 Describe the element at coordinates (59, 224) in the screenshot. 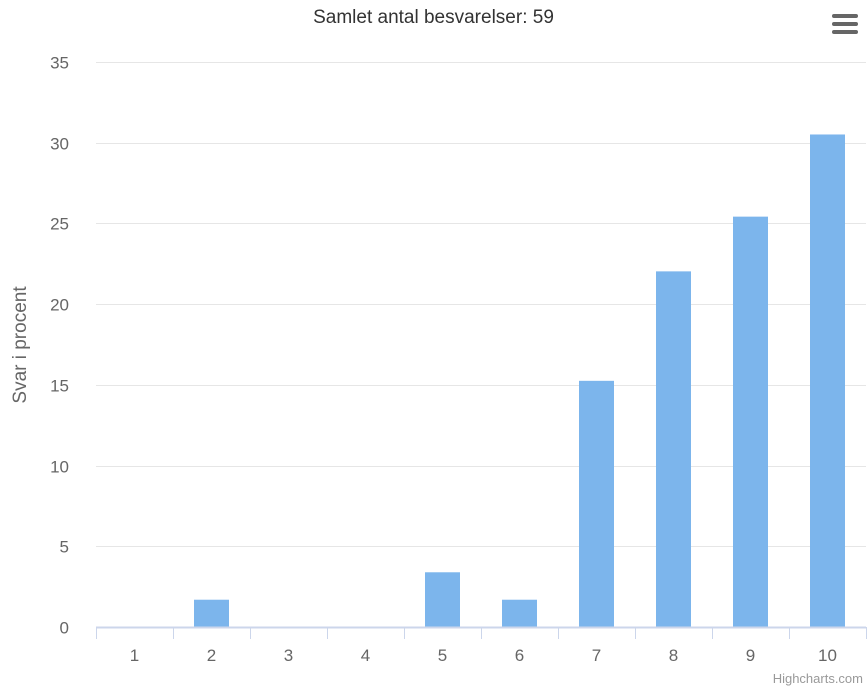

I see `y-tick-label: 25` at that location.